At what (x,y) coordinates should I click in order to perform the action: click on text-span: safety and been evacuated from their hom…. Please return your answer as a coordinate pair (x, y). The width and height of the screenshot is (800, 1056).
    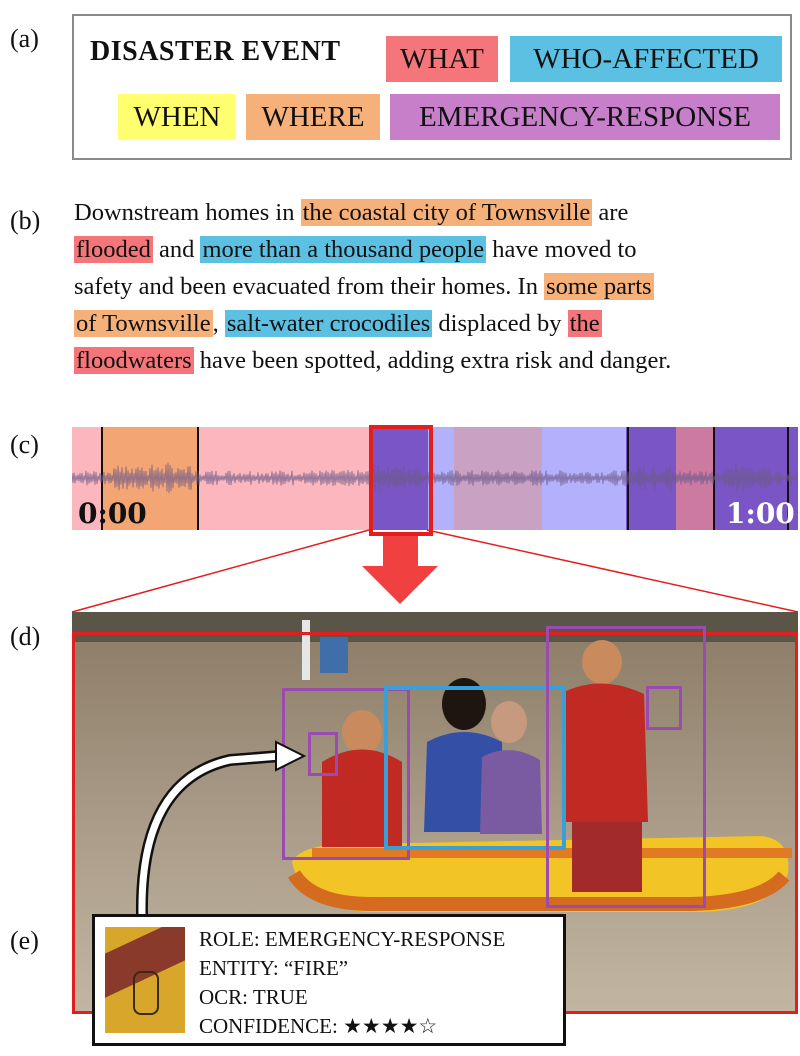
    Looking at the image, I should click on (309, 286).